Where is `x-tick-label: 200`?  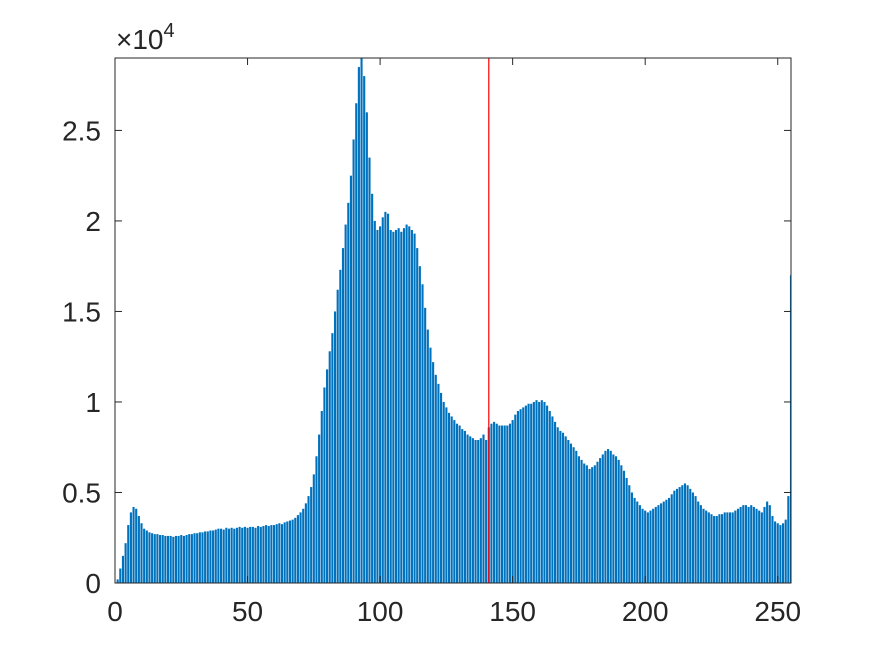
x-tick-label: 200 is located at coordinates (645, 611).